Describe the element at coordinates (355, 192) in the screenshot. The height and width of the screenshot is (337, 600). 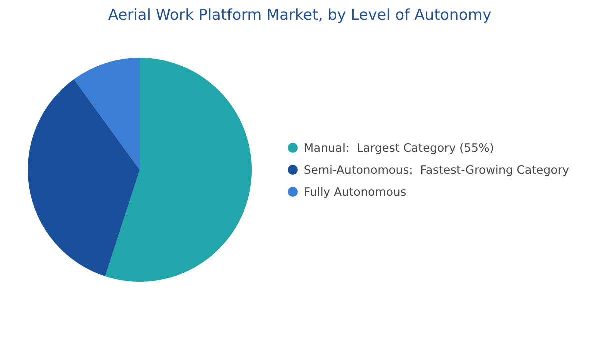
I see `legend-label: Fully Autonomous` at that location.